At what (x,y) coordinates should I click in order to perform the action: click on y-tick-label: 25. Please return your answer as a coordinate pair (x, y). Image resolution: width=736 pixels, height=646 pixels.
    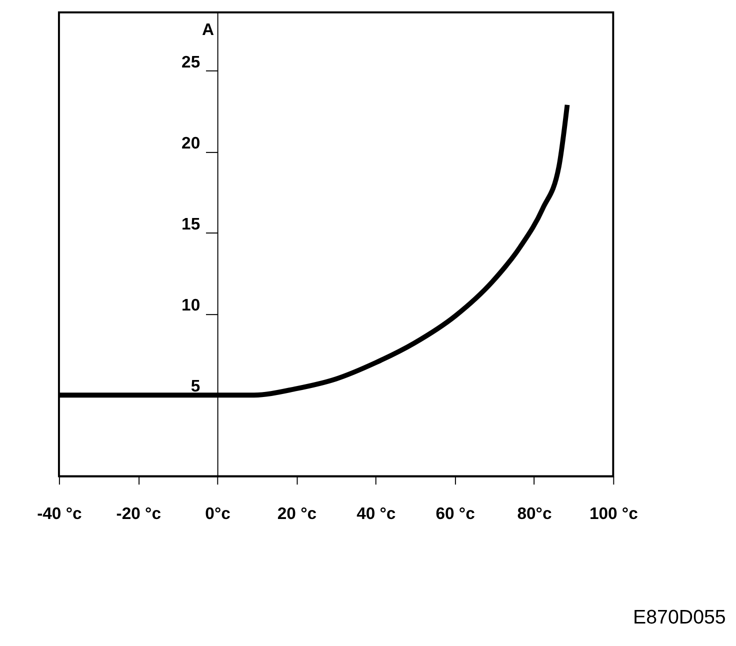
    Looking at the image, I should click on (191, 62).